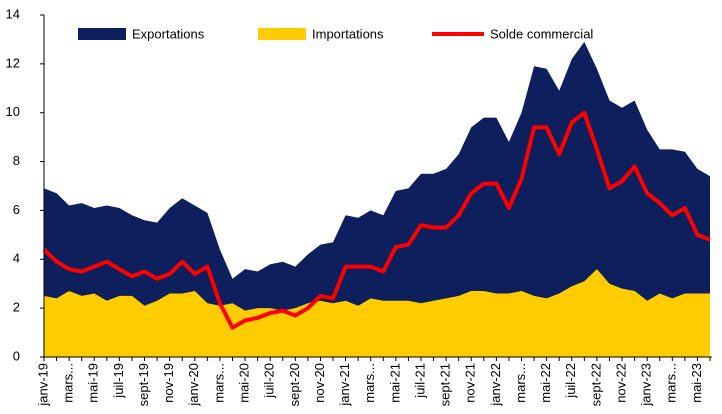  Describe the element at coordinates (319, 383) in the screenshot. I see `x-tick-label: nov-20` at that location.